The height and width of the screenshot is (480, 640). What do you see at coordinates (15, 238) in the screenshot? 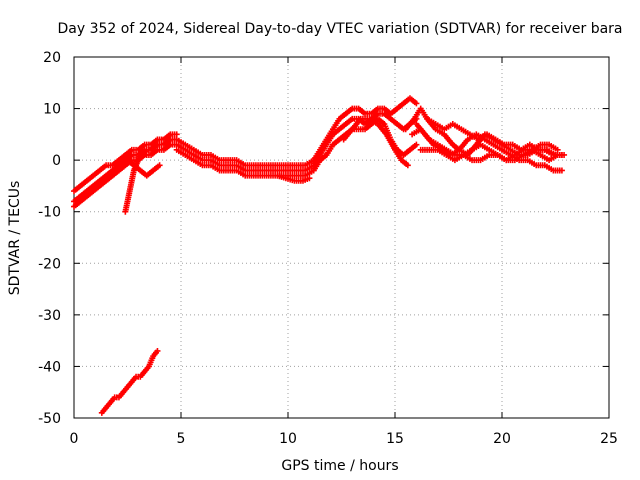
I see `y-axis-label: SDTVAR / TECUs` at bounding box center [15, 238].